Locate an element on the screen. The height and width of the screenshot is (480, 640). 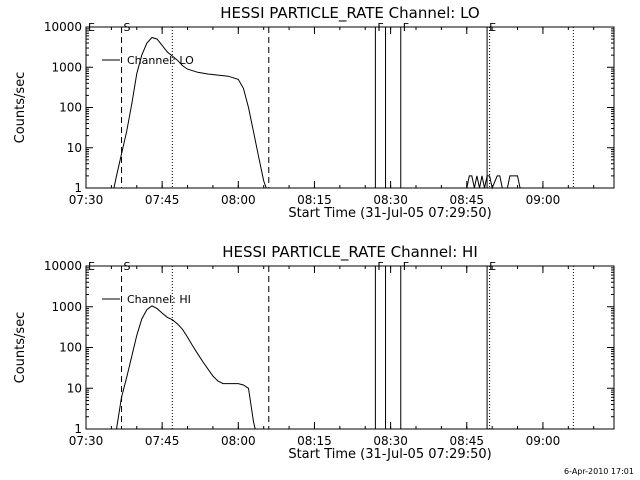
legend-label: Channel: LO is located at coordinates (160, 60).